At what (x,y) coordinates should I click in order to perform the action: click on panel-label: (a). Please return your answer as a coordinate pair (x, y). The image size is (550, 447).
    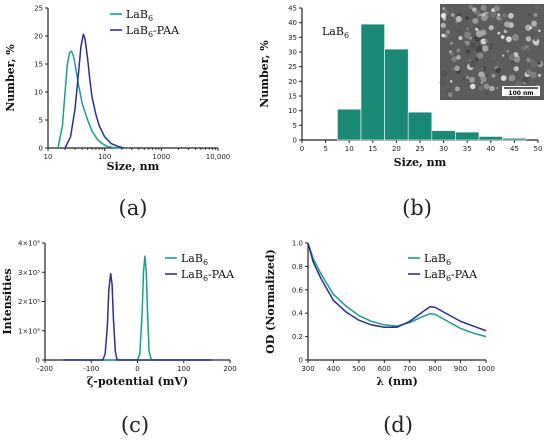
    Looking at the image, I should click on (133, 208).